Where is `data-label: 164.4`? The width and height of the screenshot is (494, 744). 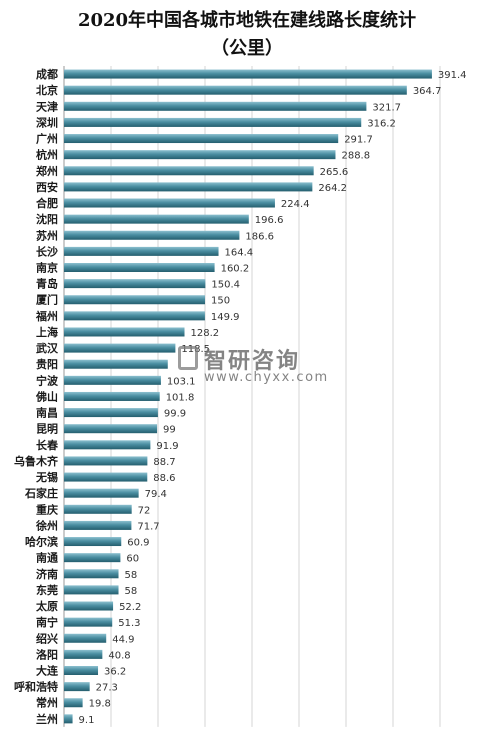 data-label: 164.4 is located at coordinates (239, 252).